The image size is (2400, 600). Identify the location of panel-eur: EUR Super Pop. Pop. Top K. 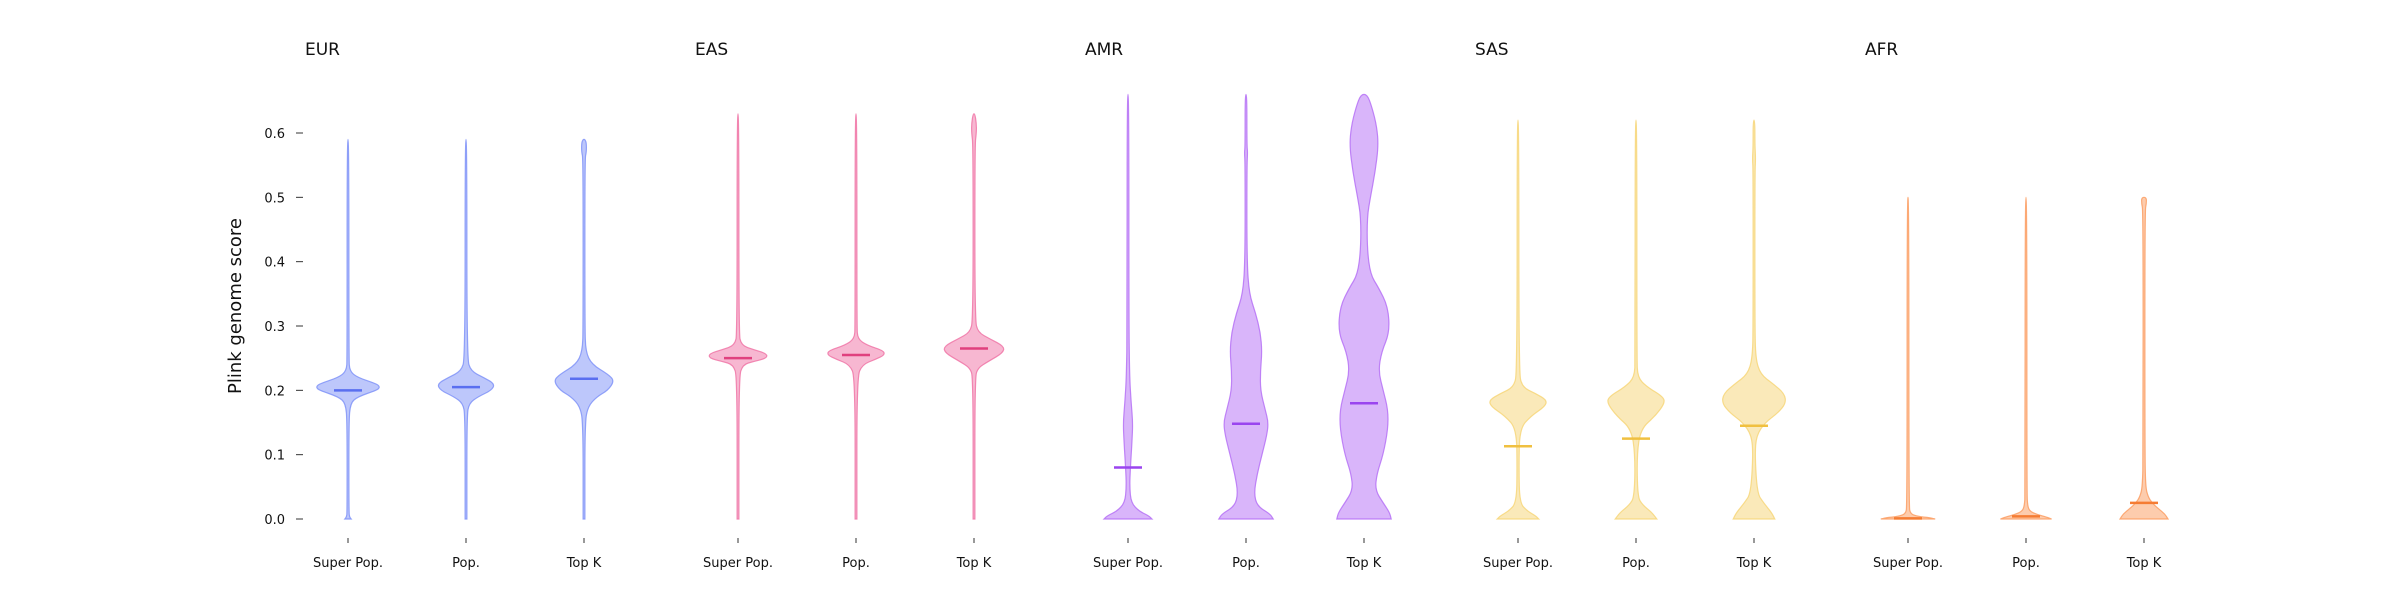
(459, 305).